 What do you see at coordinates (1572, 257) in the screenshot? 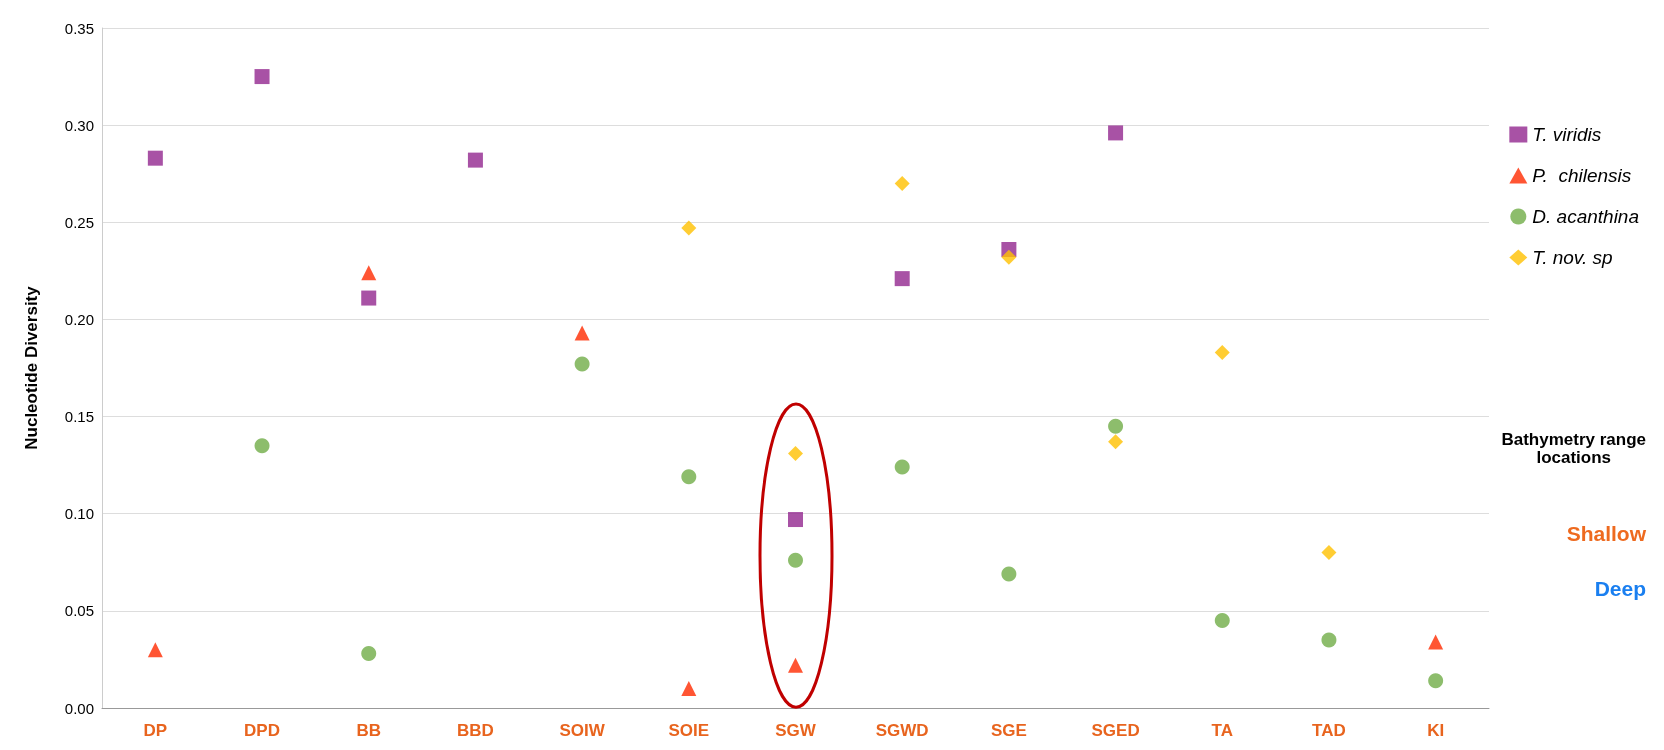
I see `legend-label: T. nov. sp` at bounding box center [1572, 257].